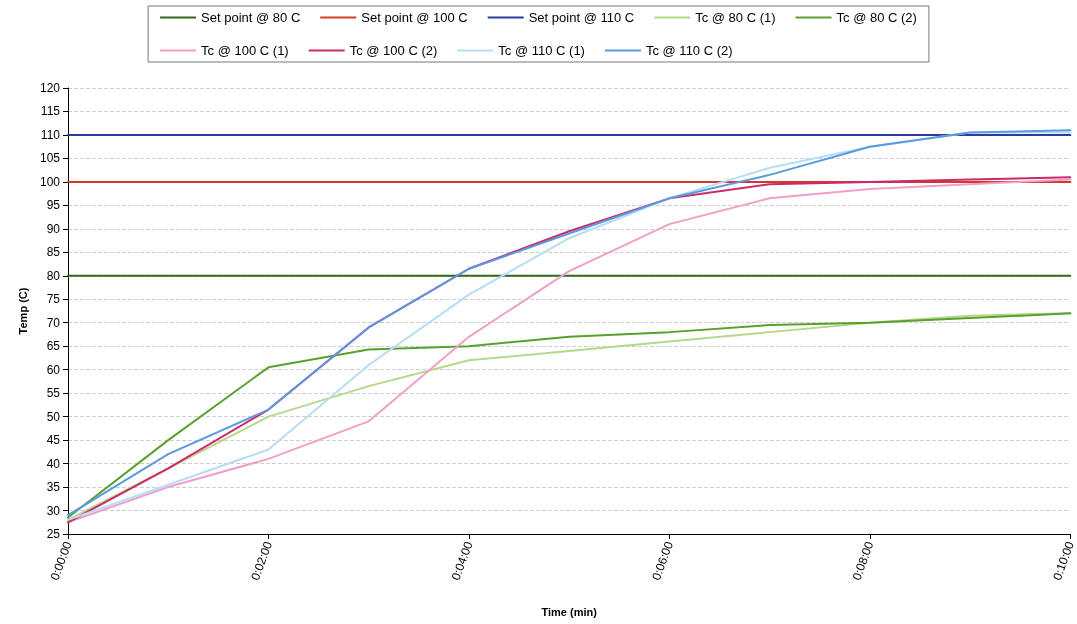 The height and width of the screenshot is (624, 1077). What do you see at coordinates (245, 50) in the screenshot?
I see `legend-label: Tc @ 100 C (1)` at bounding box center [245, 50].